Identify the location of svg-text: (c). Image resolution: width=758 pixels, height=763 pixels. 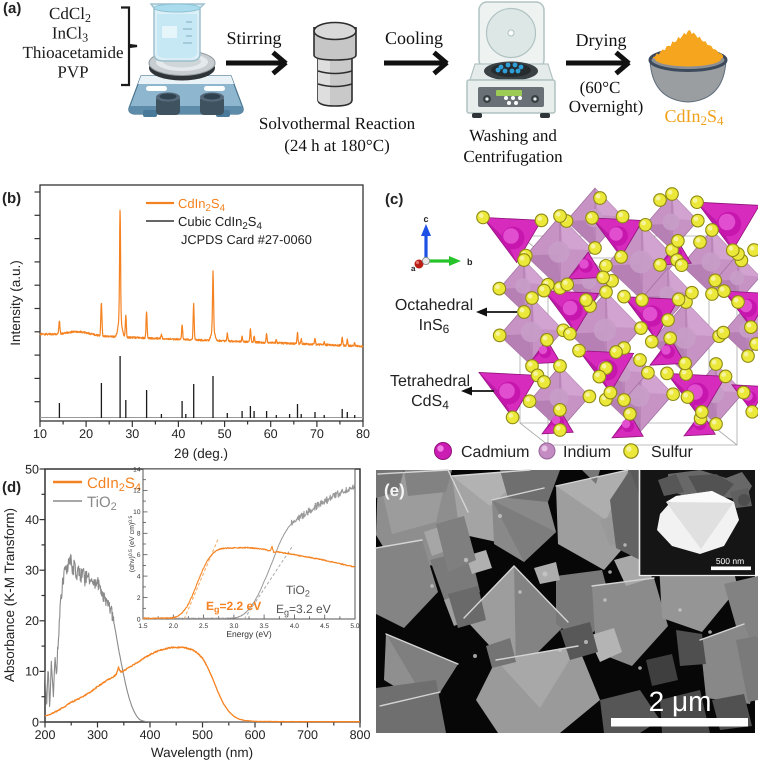
(394, 199).